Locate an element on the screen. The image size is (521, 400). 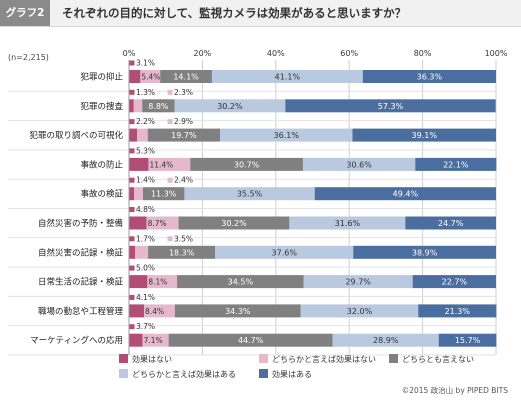
legend-item: どちらかと言えば効果はある is located at coordinates (177, 374).